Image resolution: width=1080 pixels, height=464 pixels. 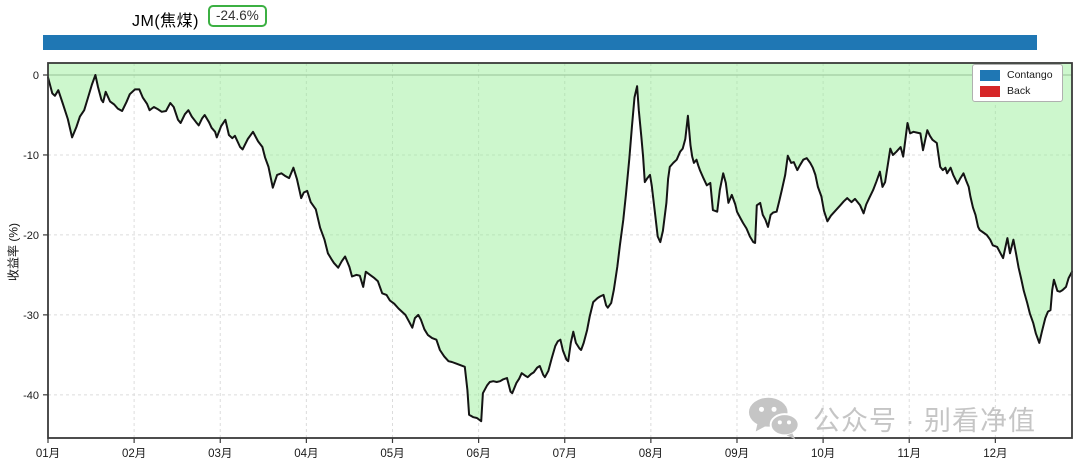 I want to click on y-tick-label: -20, so click(x=31, y=236).